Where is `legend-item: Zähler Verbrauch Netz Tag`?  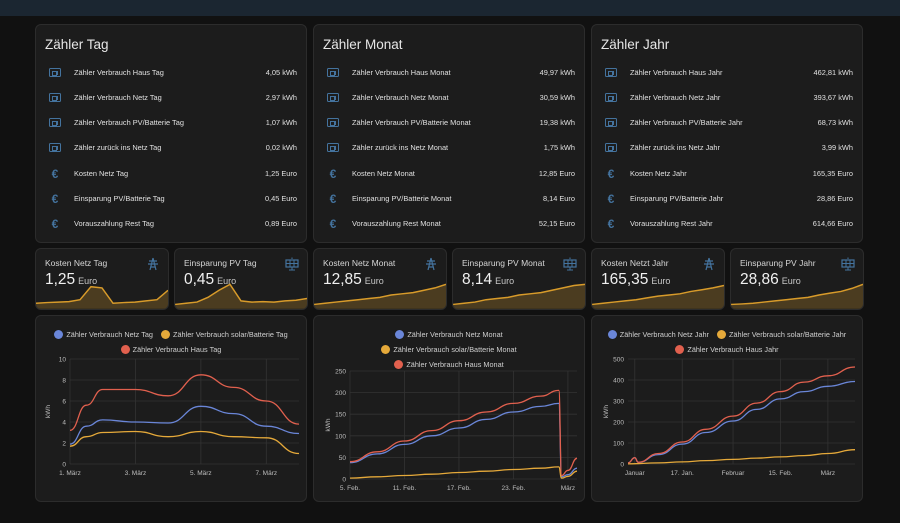 legend-item: Zähler Verbrauch Netz Tag is located at coordinates (103, 334).